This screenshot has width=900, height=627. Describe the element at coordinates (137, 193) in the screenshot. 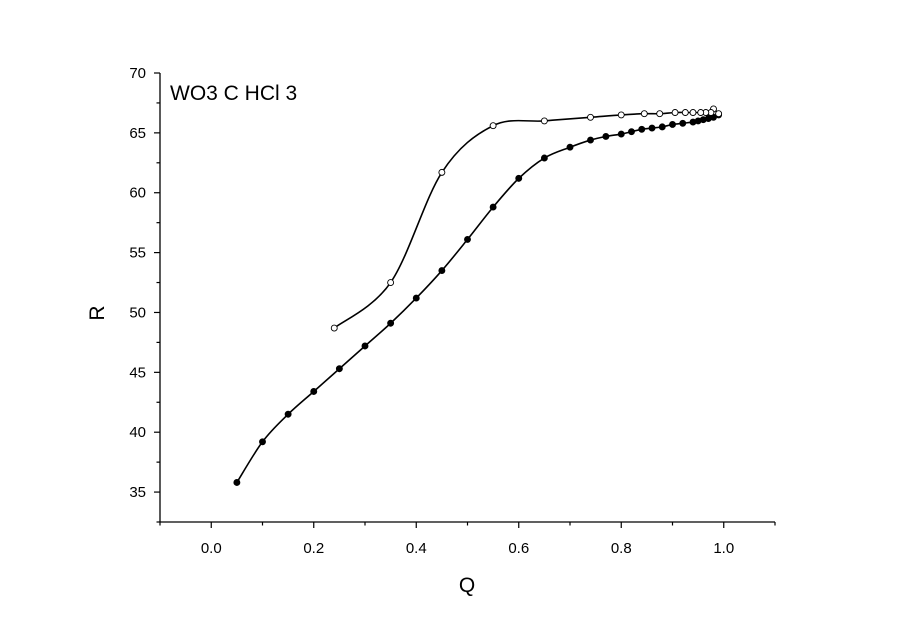

I see `y-tick-label: 60` at that location.